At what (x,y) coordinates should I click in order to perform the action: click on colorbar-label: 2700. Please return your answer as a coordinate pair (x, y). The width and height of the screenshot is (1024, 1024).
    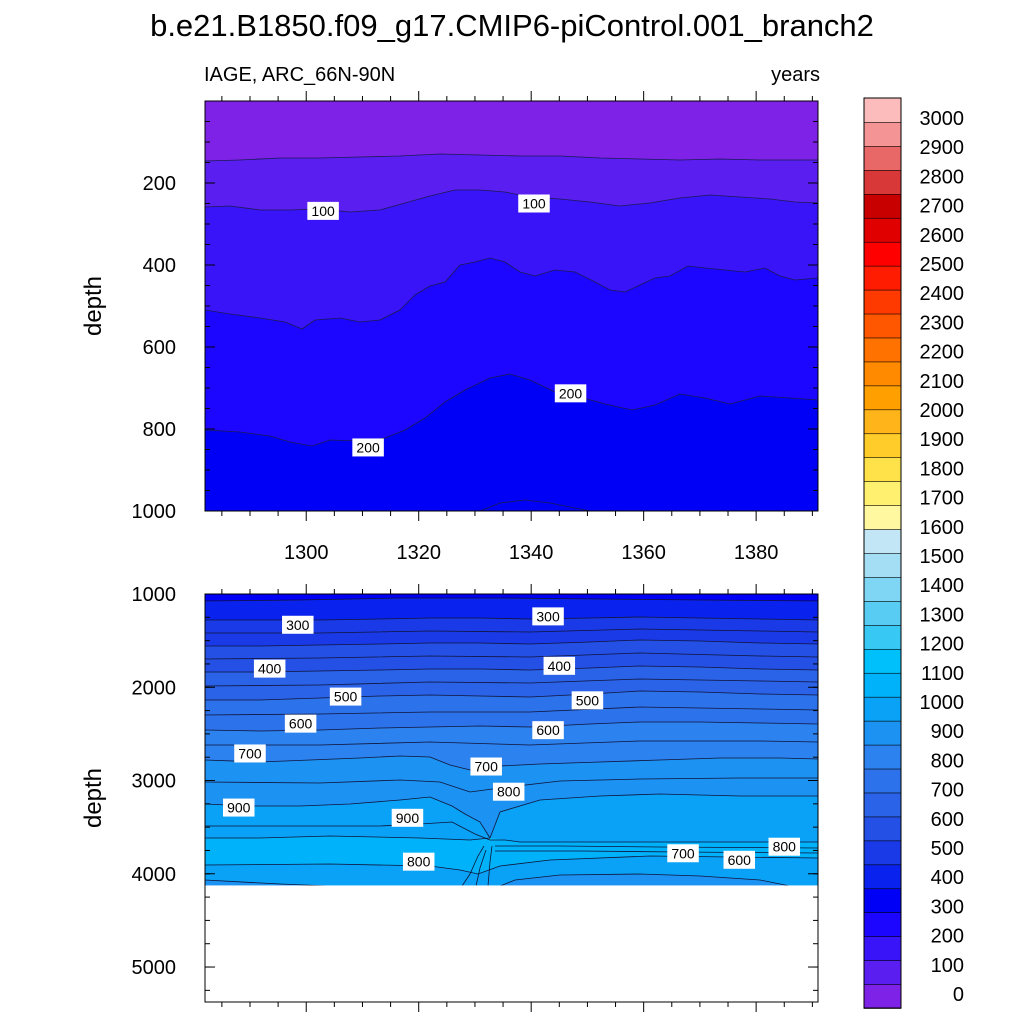
    Looking at the image, I should click on (942, 207).